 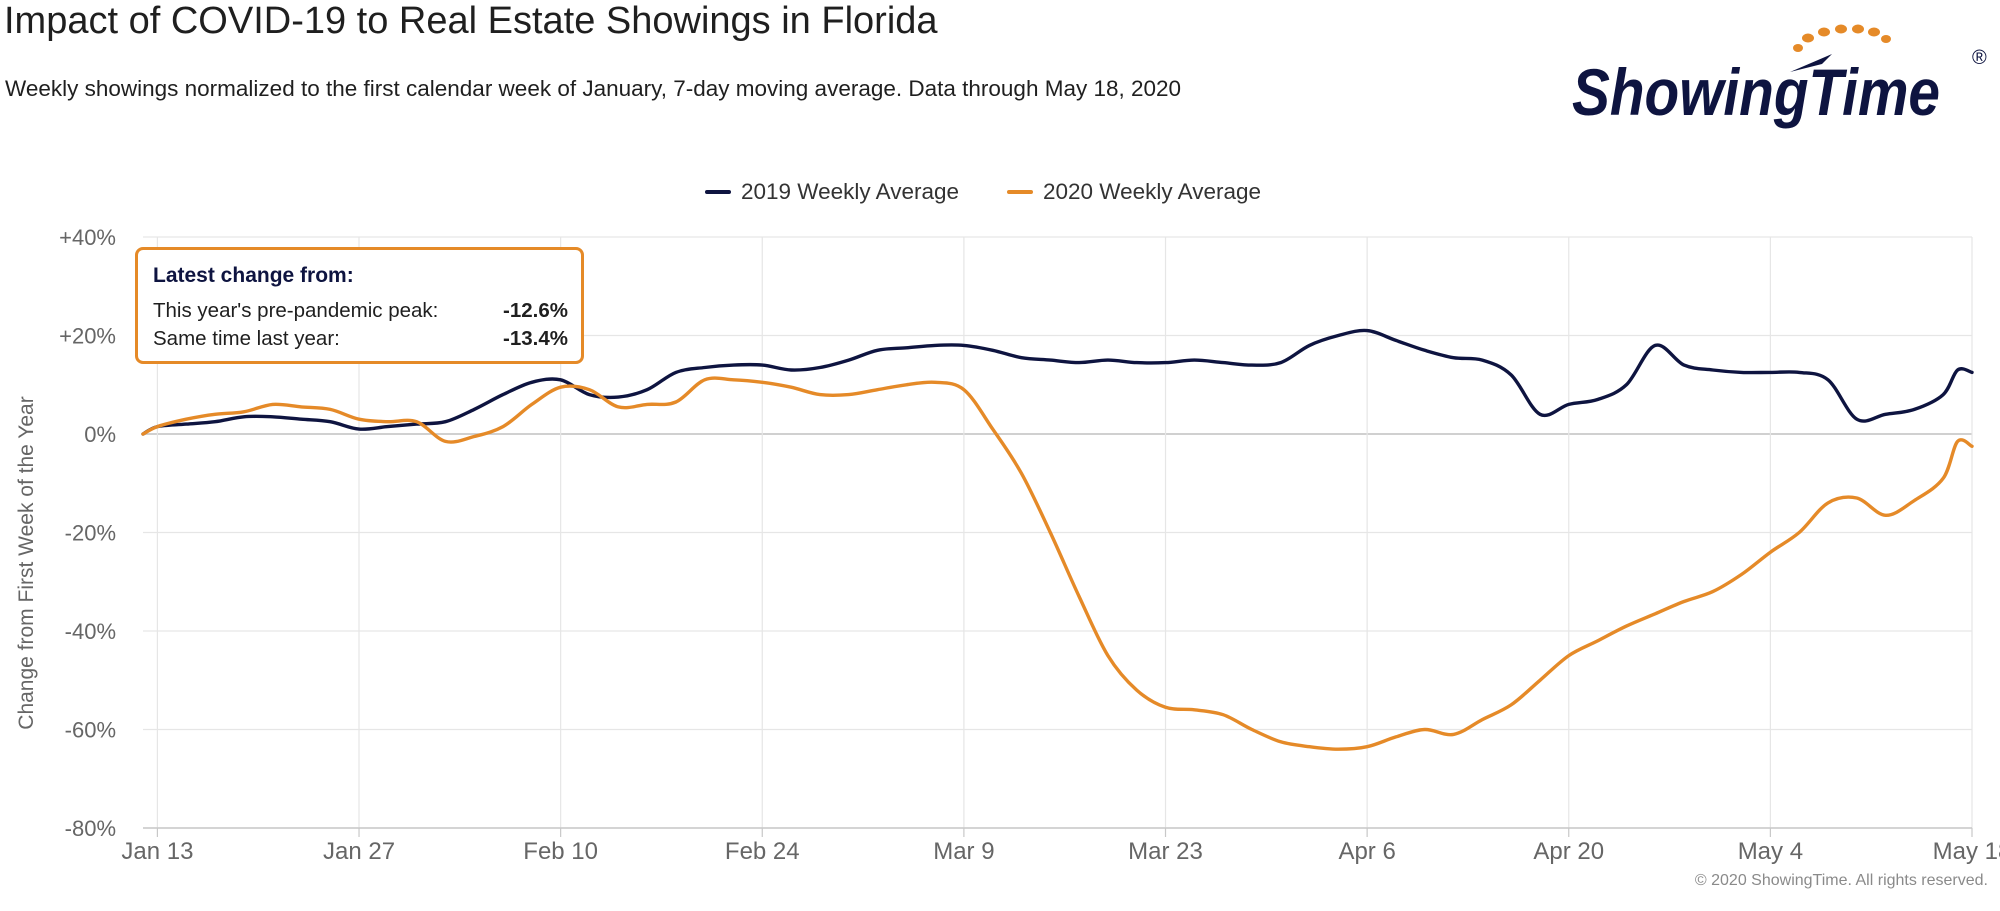 What do you see at coordinates (1770, 851) in the screenshot?
I see `x-tick-label: May 4` at bounding box center [1770, 851].